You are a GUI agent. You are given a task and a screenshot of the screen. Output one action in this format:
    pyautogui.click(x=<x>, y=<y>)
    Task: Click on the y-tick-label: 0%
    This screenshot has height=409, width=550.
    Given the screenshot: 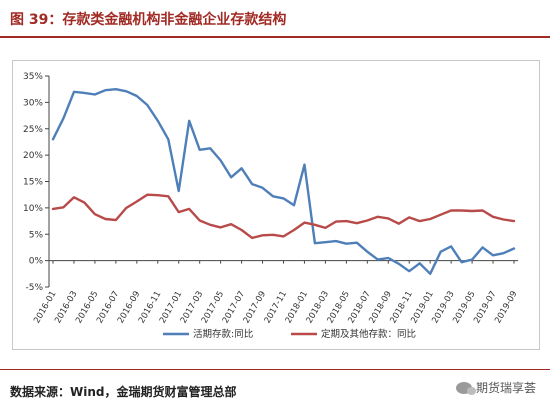 What is the action you would take?
    pyautogui.click(x=36, y=262)
    